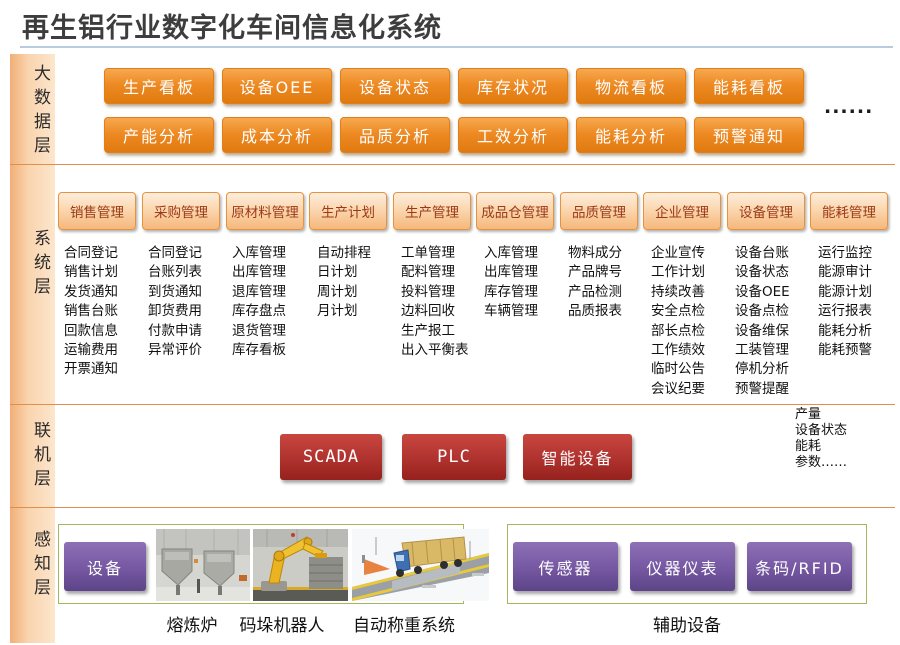 This screenshot has width=900, height=645. What do you see at coordinates (678, 311) in the screenshot?
I see `system-item: 安全点检` at bounding box center [678, 311].